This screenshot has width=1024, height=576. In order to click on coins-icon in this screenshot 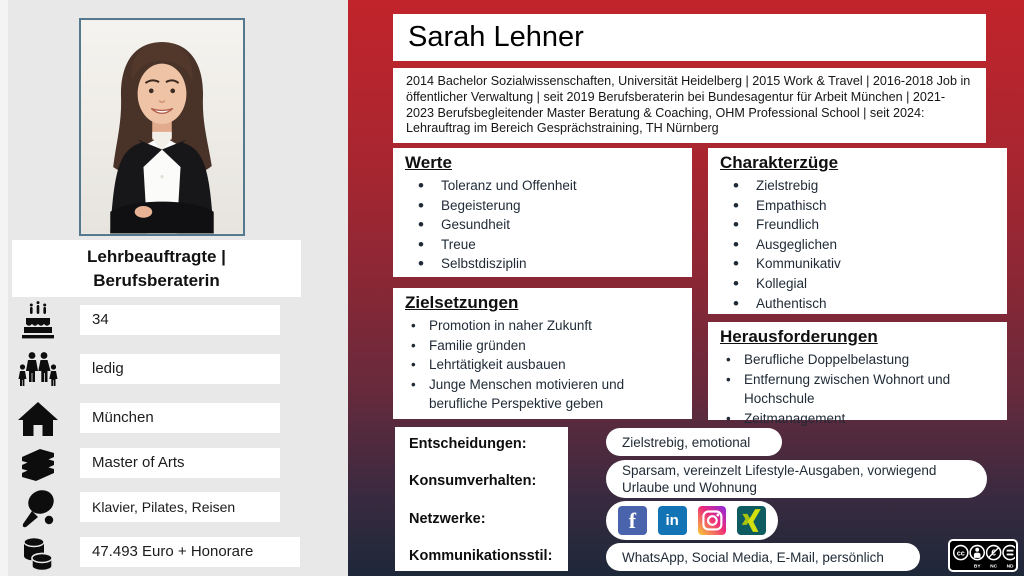, I will do `click(38, 554)`.